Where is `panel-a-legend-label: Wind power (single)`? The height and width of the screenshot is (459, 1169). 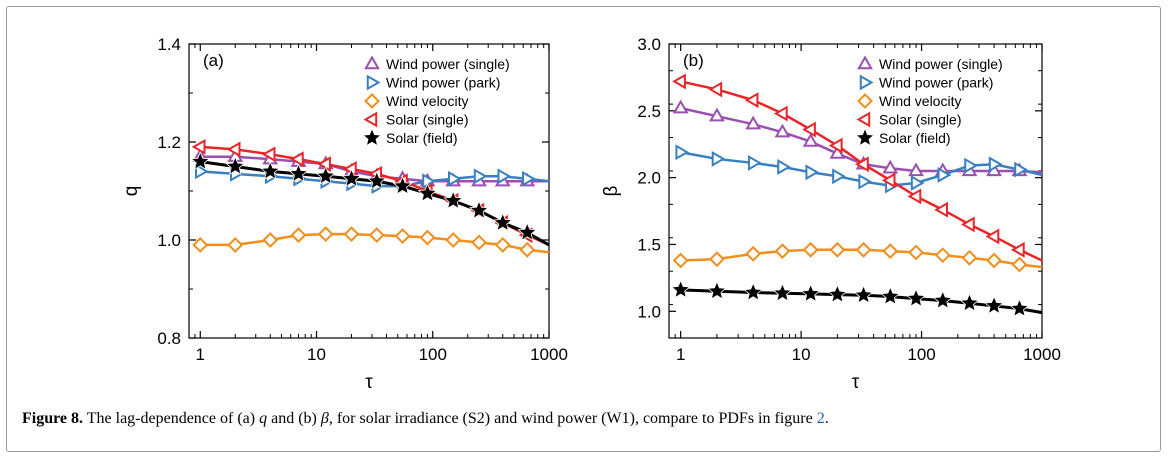
panel-a-legend-label: Wind power (single) is located at coordinates (448, 64).